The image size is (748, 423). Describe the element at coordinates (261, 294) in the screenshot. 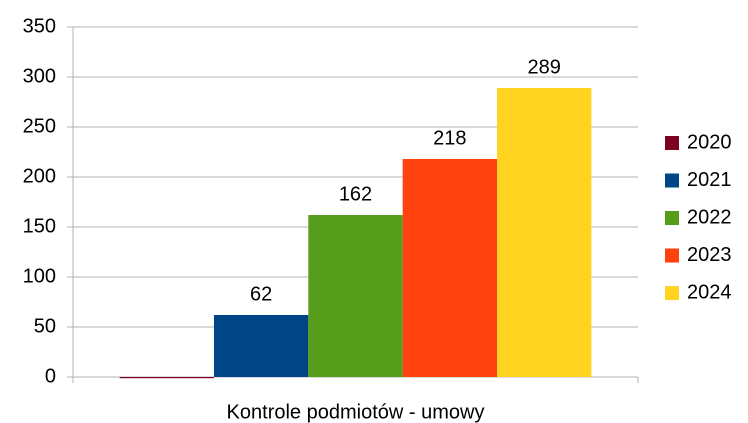

I see `data-label: 62` at that location.